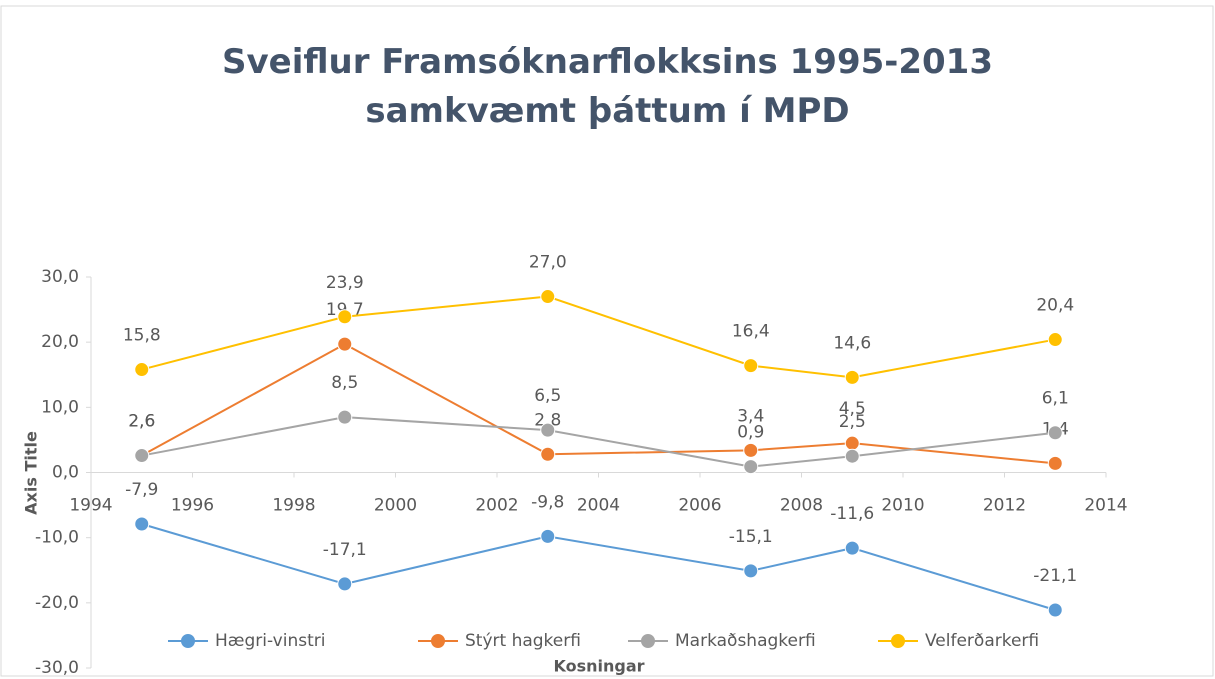 The height and width of the screenshot is (679, 1215). Describe the element at coordinates (1004, 506) in the screenshot. I see `x-tick-label: 2012` at that location.